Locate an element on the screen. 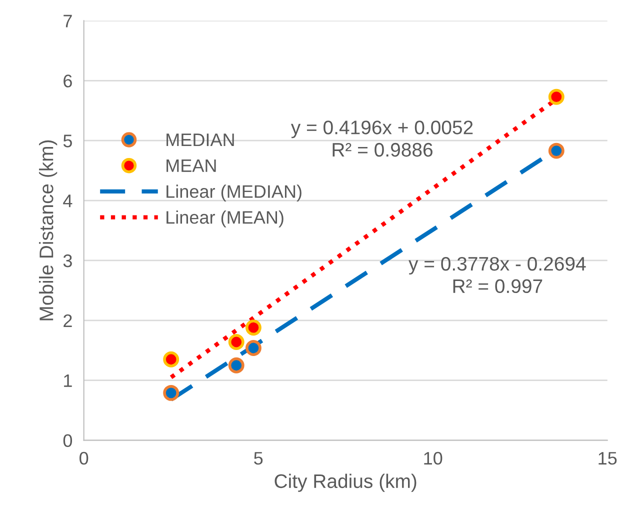 The image size is (640, 518). y-tick-label: 7 is located at coordinates (68, 21).